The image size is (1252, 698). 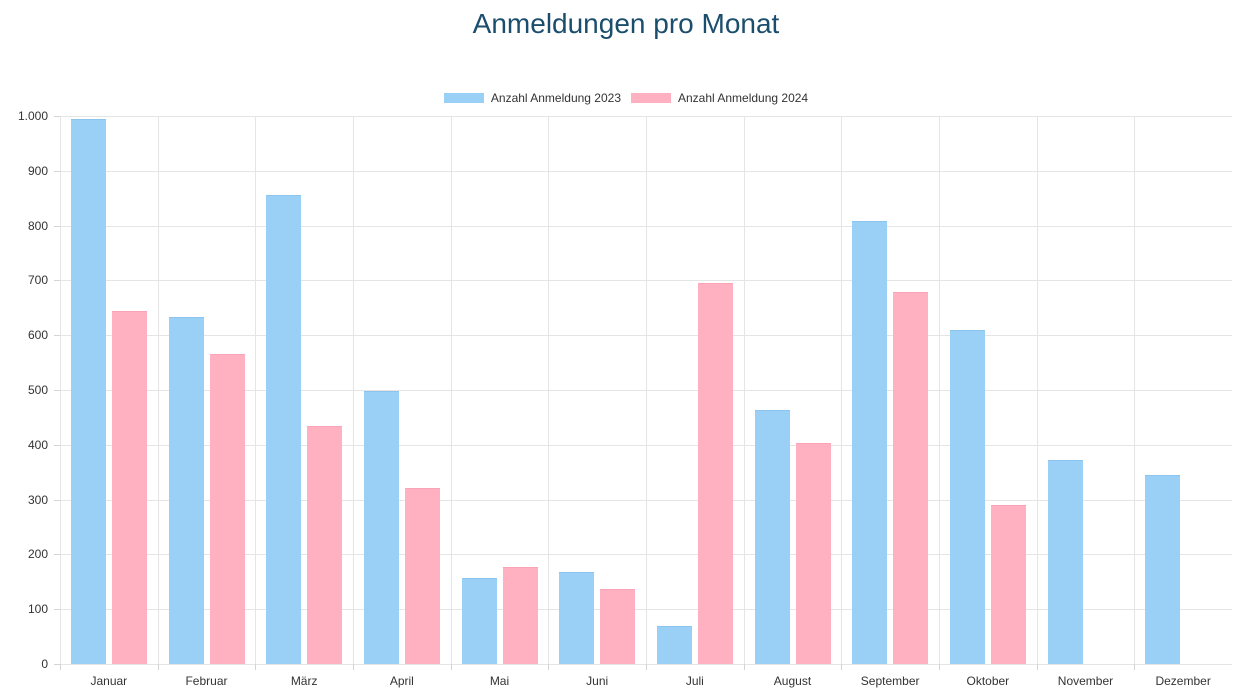 I want to click on y-tick-label-500: 500, so click(x=37, y=390).